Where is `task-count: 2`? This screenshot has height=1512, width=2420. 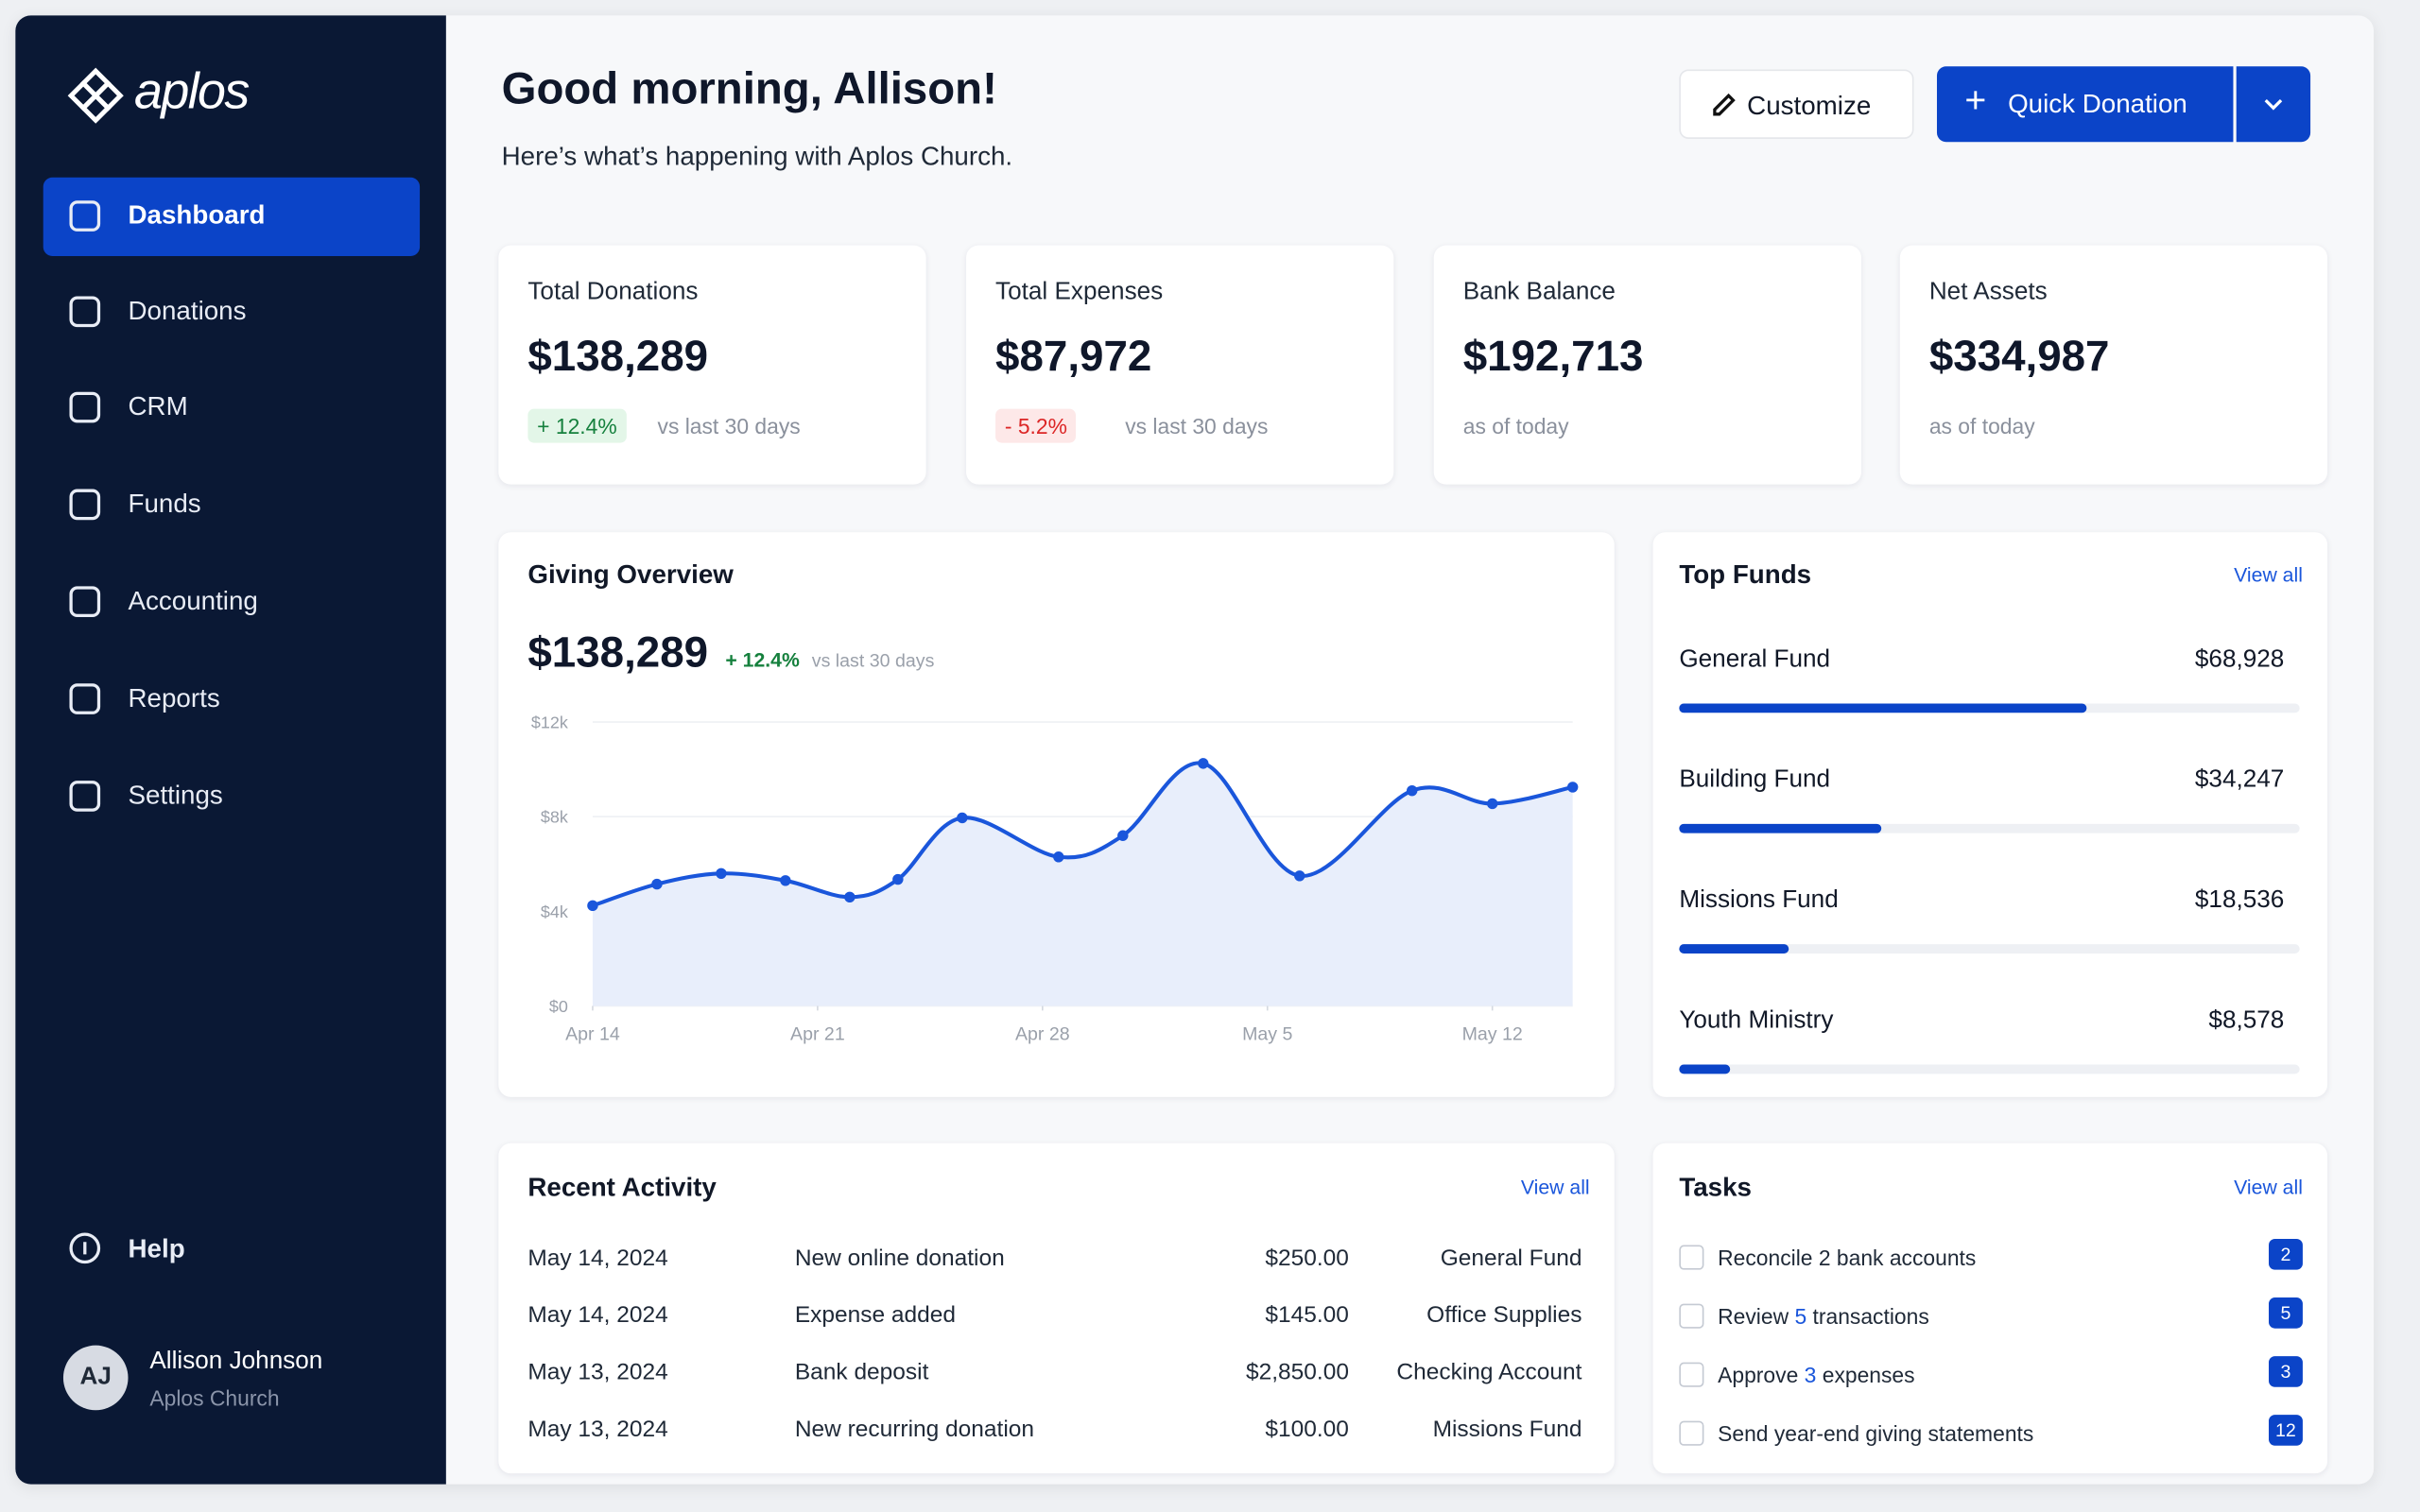
task-count: 2 is located at coordinates (2286, 1254).